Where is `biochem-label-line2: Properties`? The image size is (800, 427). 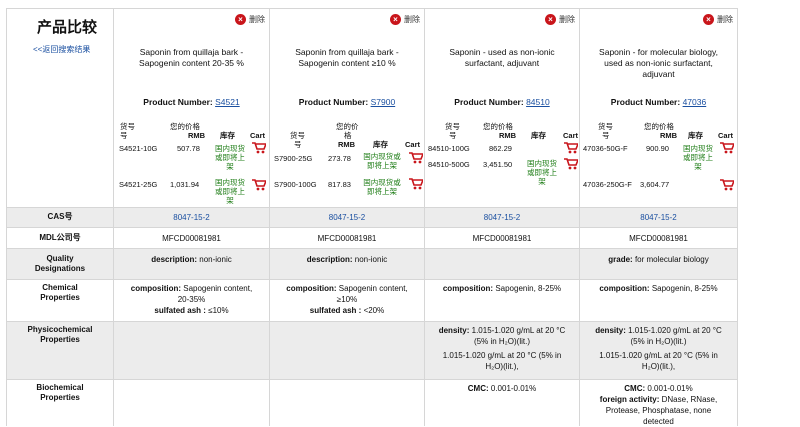
biochem-label-line2: Properties is located at coordinates (60, 397).